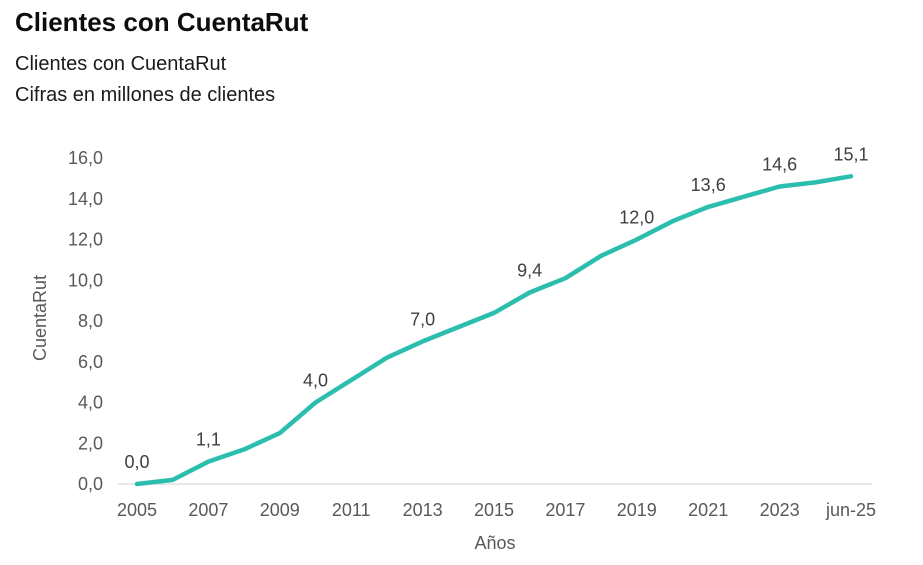 Image resolution: width=923 pixels, height=565 pixels. Describe the element at coordinates (423, 510) in the screenshot. I see `x-tick-label: 2013` at that location.